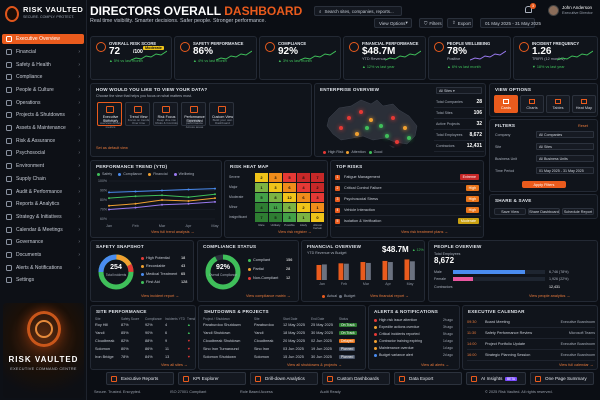  Describe the element at coordinates (399, 334) in the screenshot. I see `alert-text: Critical incidents reported` at that location.